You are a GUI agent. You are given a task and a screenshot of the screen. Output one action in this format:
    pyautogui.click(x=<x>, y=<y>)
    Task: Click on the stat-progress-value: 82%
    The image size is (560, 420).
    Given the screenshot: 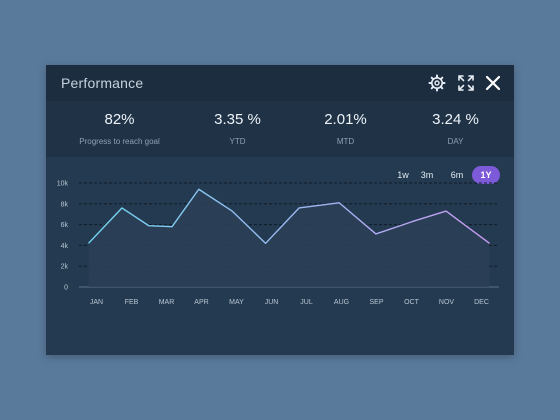 What is the action you would take?
    pyautogui.click(x=119, y=119)
    